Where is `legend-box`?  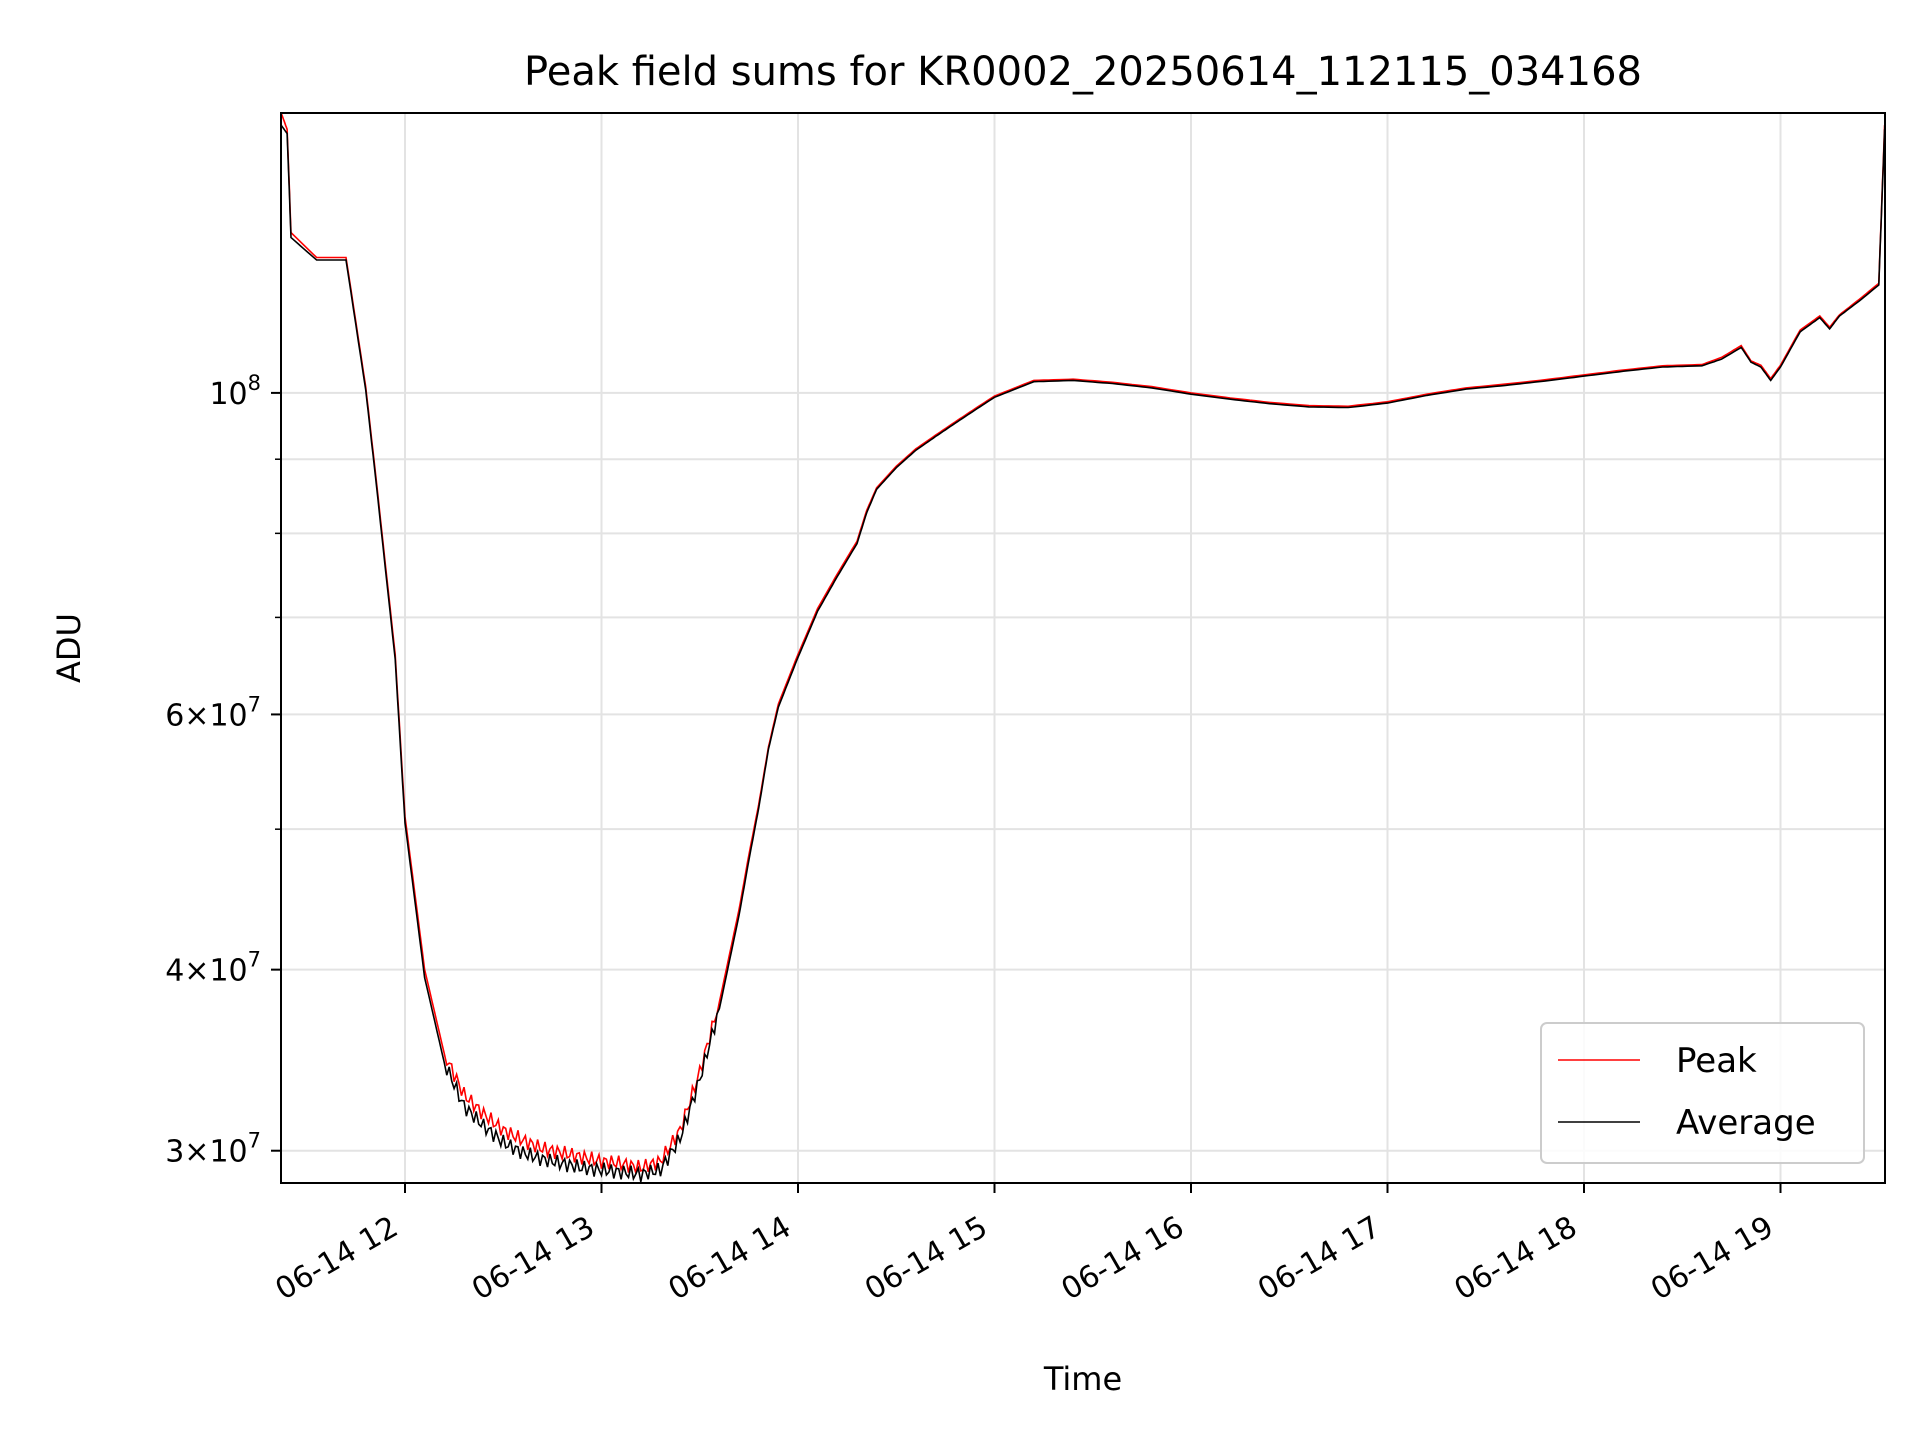 legend-box is located at coordinates (1702, 1093).